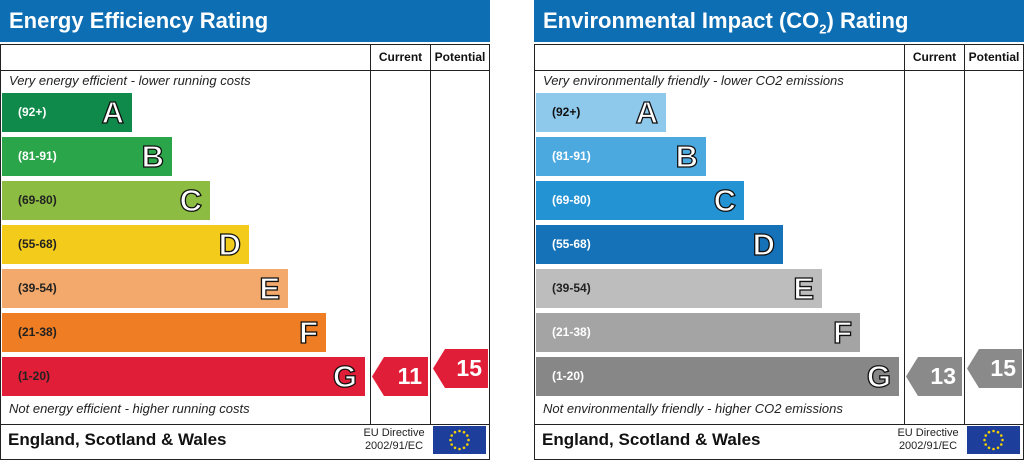 Image resolution: width=1024 pixels, height=460 pixels. Describe the element at coordinates (571, 288) in the screenshot. I see `band-range-label: (39-54)` at that location.